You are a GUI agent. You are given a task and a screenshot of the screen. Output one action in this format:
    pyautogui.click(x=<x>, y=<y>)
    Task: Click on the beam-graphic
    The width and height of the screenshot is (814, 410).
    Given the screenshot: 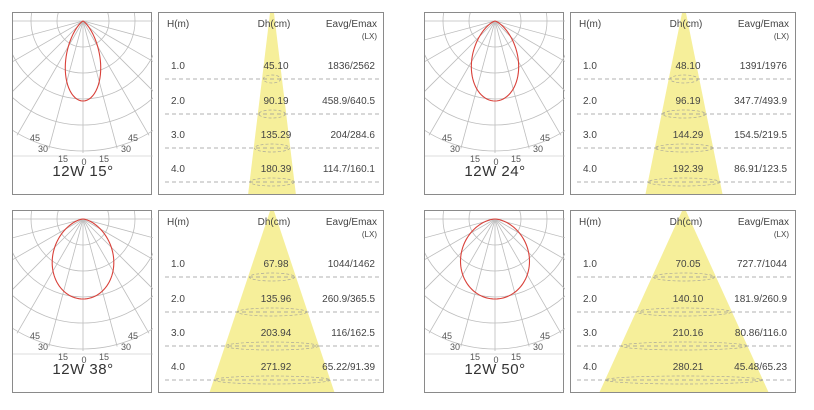 What is the action you would take?
    pyautogui.click(x=272, y=103)
    